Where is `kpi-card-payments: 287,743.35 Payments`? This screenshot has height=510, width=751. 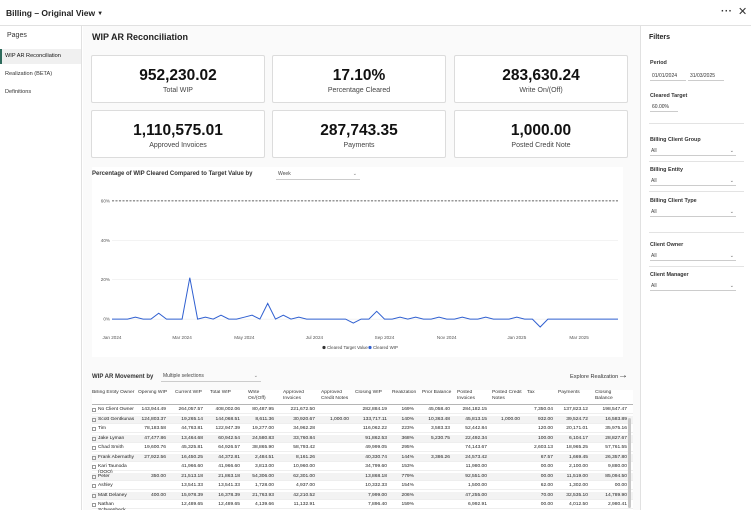
kpi-card-payments: 287,743.35 Payments is located at coordinates (359, 134).